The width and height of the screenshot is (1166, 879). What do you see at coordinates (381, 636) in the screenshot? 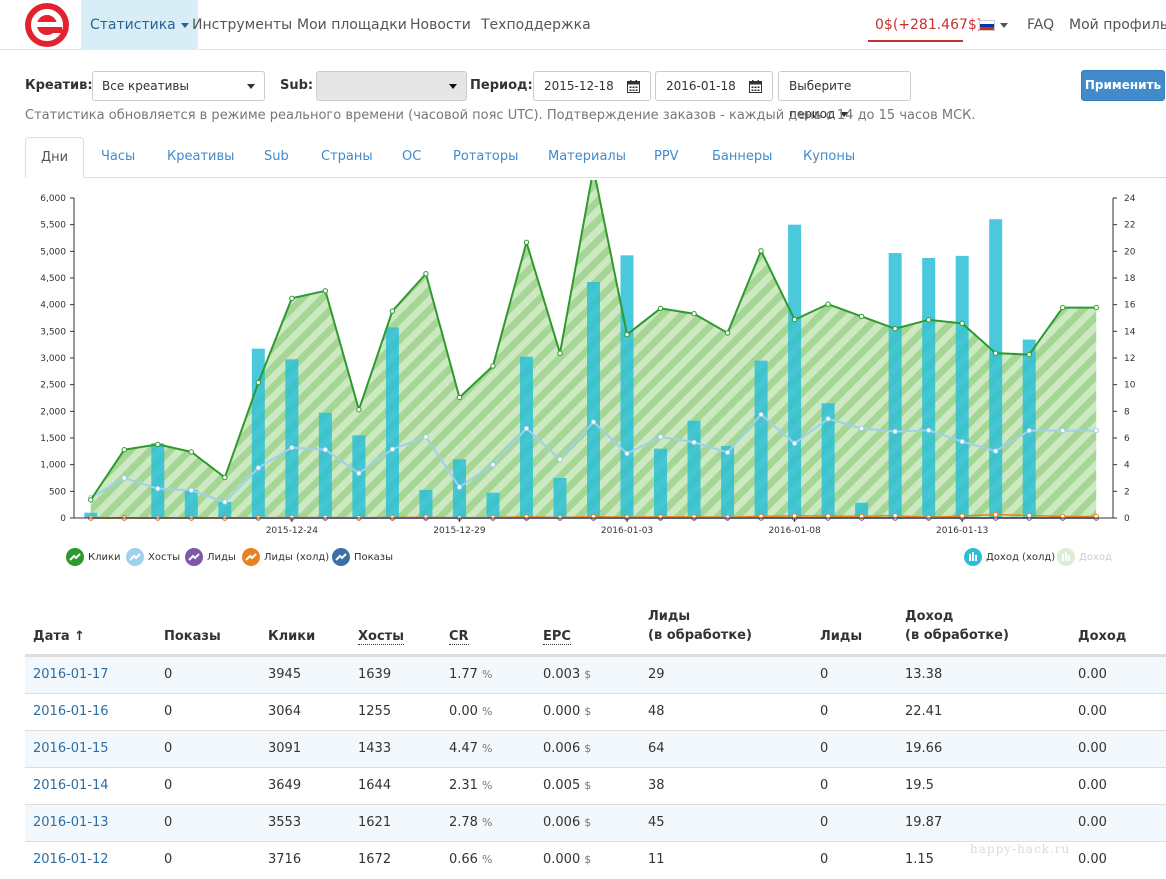
I see `col-header-hosts: Хосты` at bounding box center [381, 636].